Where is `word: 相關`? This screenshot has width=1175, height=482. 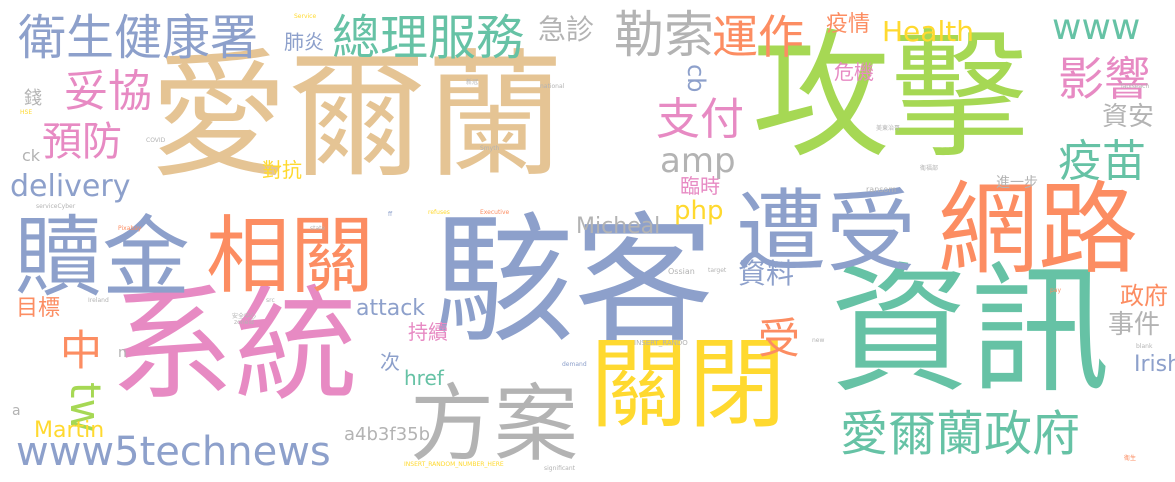
word: 相關 is located at coordinates (290, 256).